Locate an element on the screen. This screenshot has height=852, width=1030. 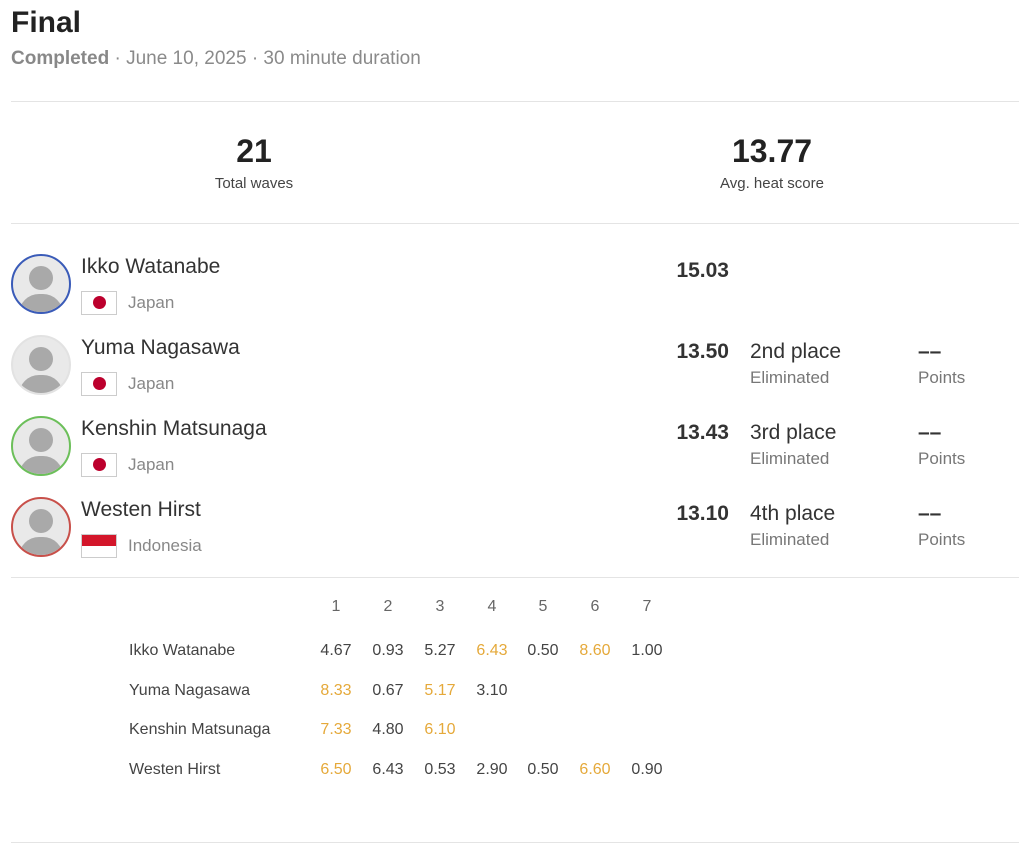
wave-score: 2.90 is located at coordinates (492, 769).